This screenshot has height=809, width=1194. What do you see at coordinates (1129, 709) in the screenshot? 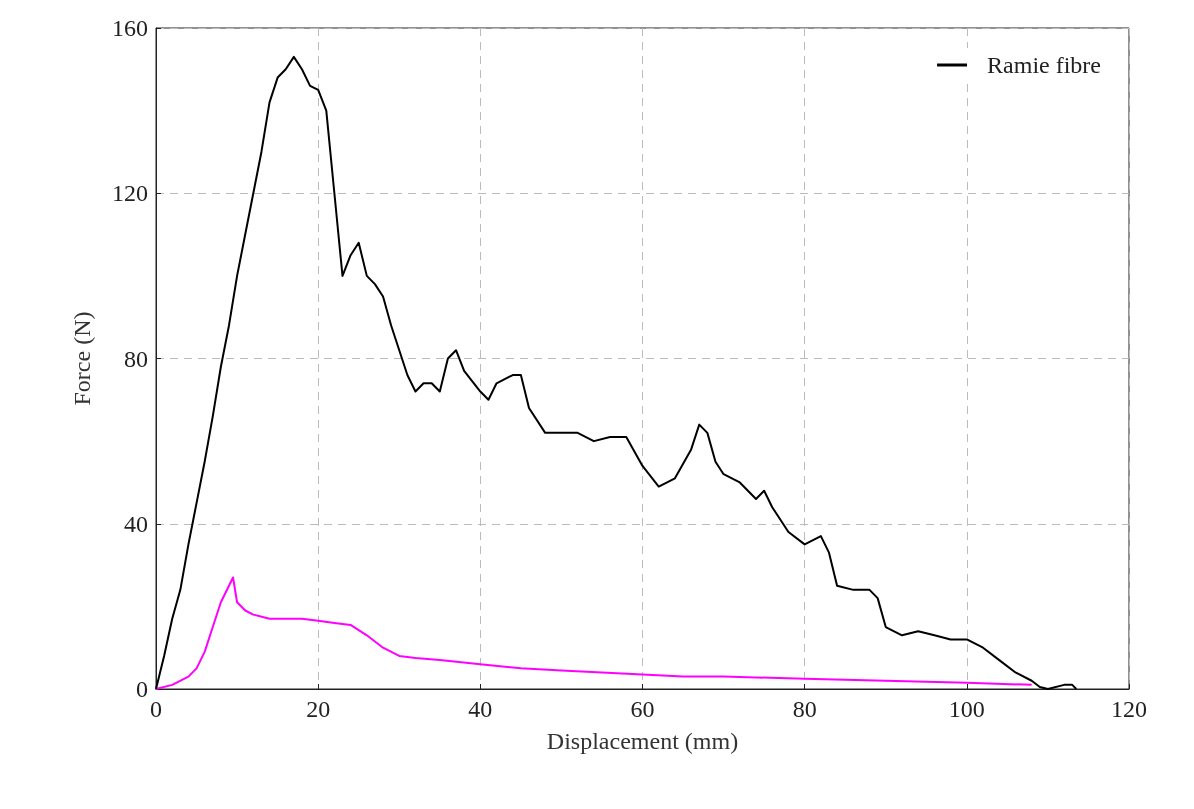
I see `x-tick-label: 120` at bounding box center [1129, 709].